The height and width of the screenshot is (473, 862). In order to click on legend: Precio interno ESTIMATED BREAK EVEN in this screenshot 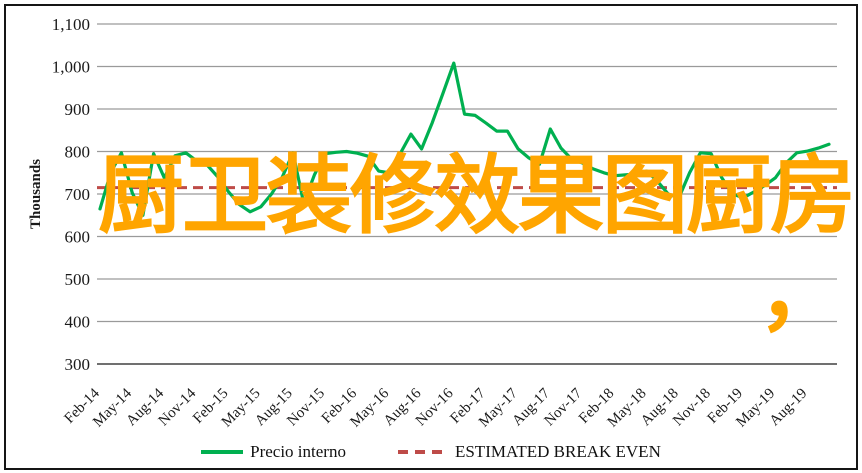, I will do `click(431, 452)`.